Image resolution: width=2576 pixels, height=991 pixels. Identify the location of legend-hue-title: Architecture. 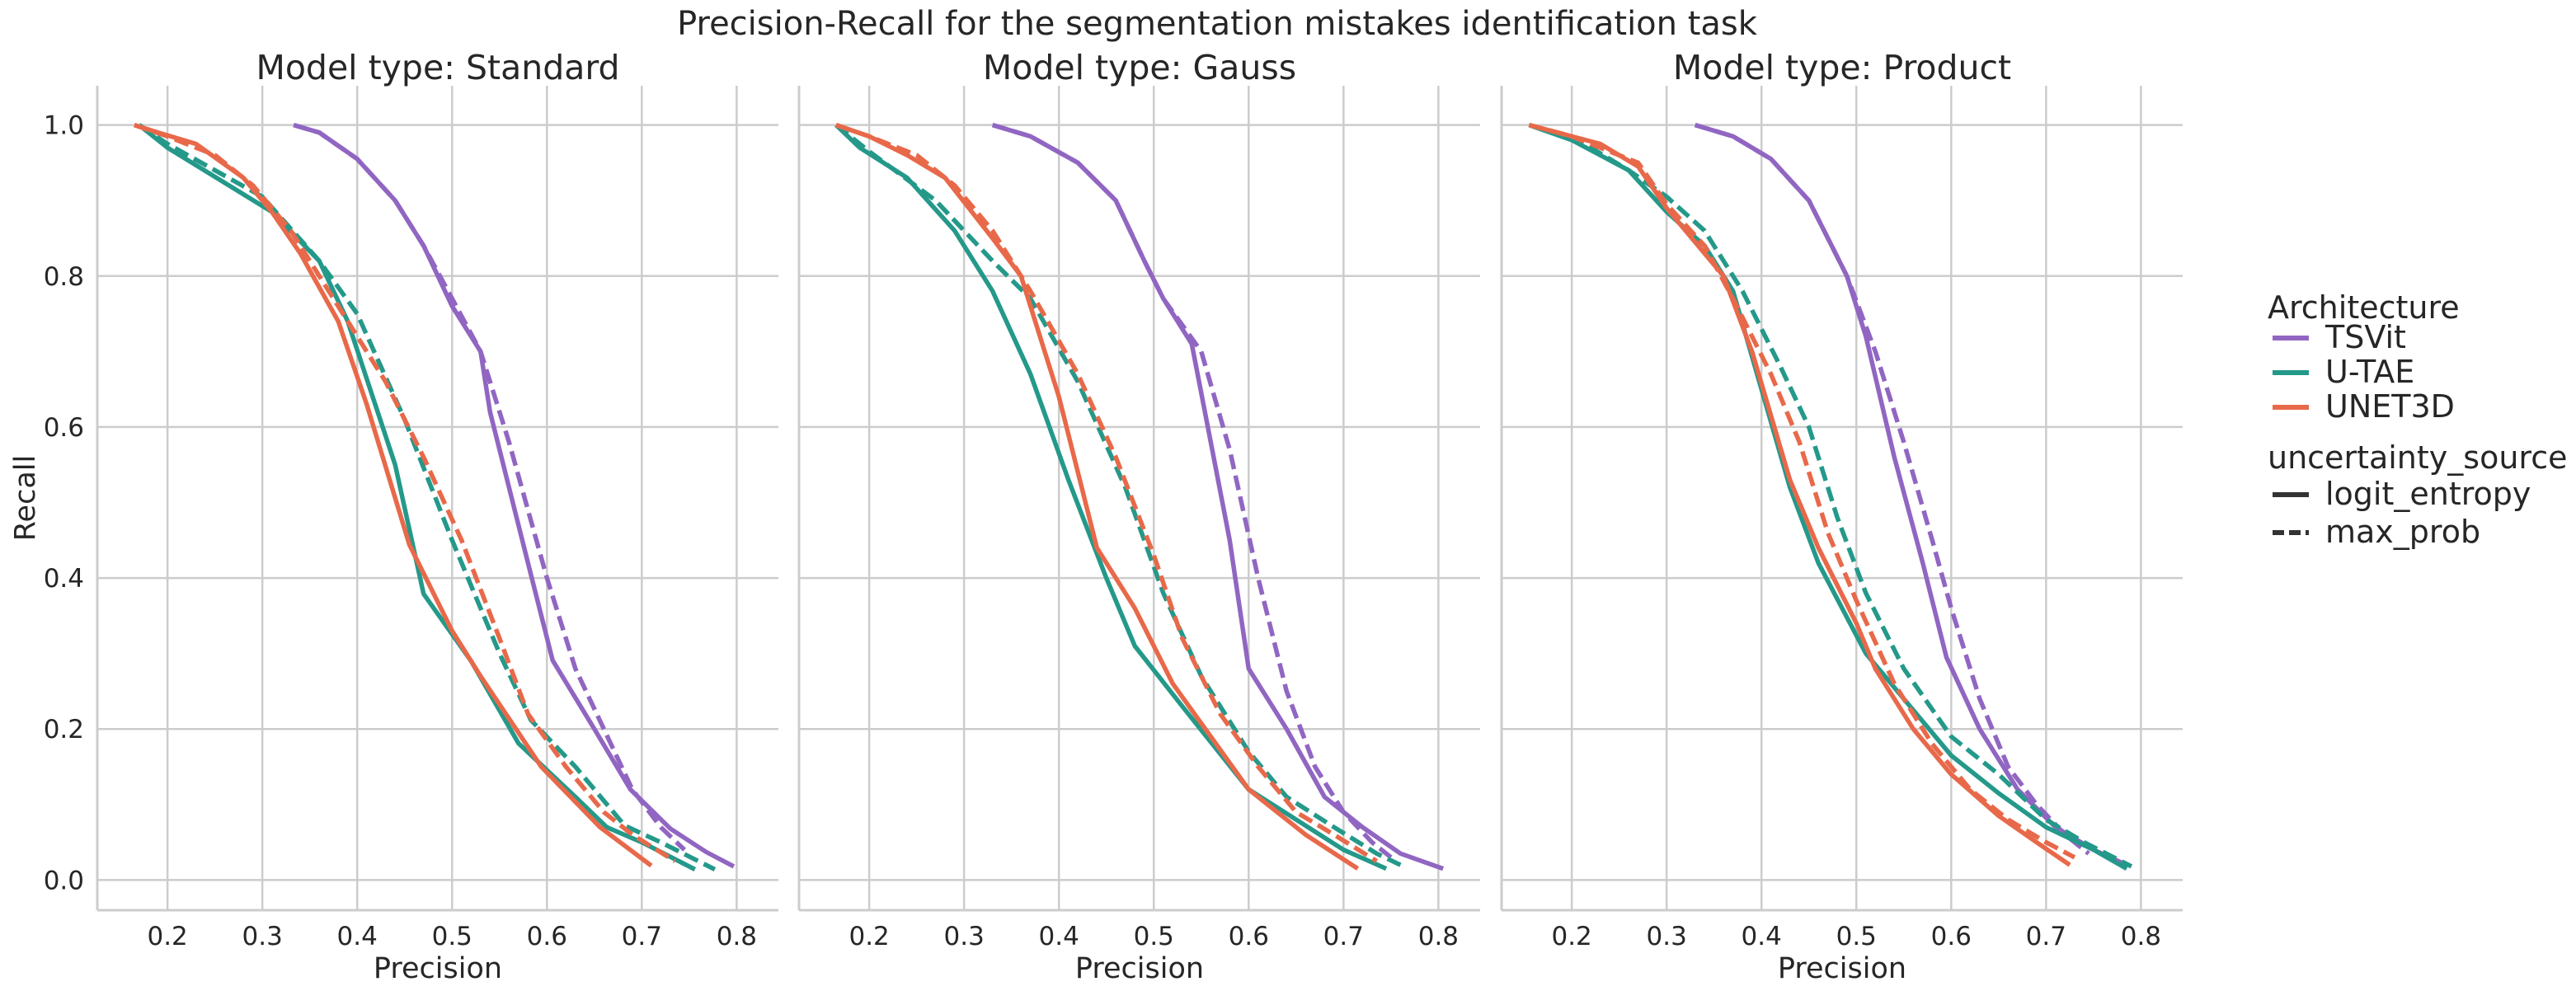
(2364, 307).